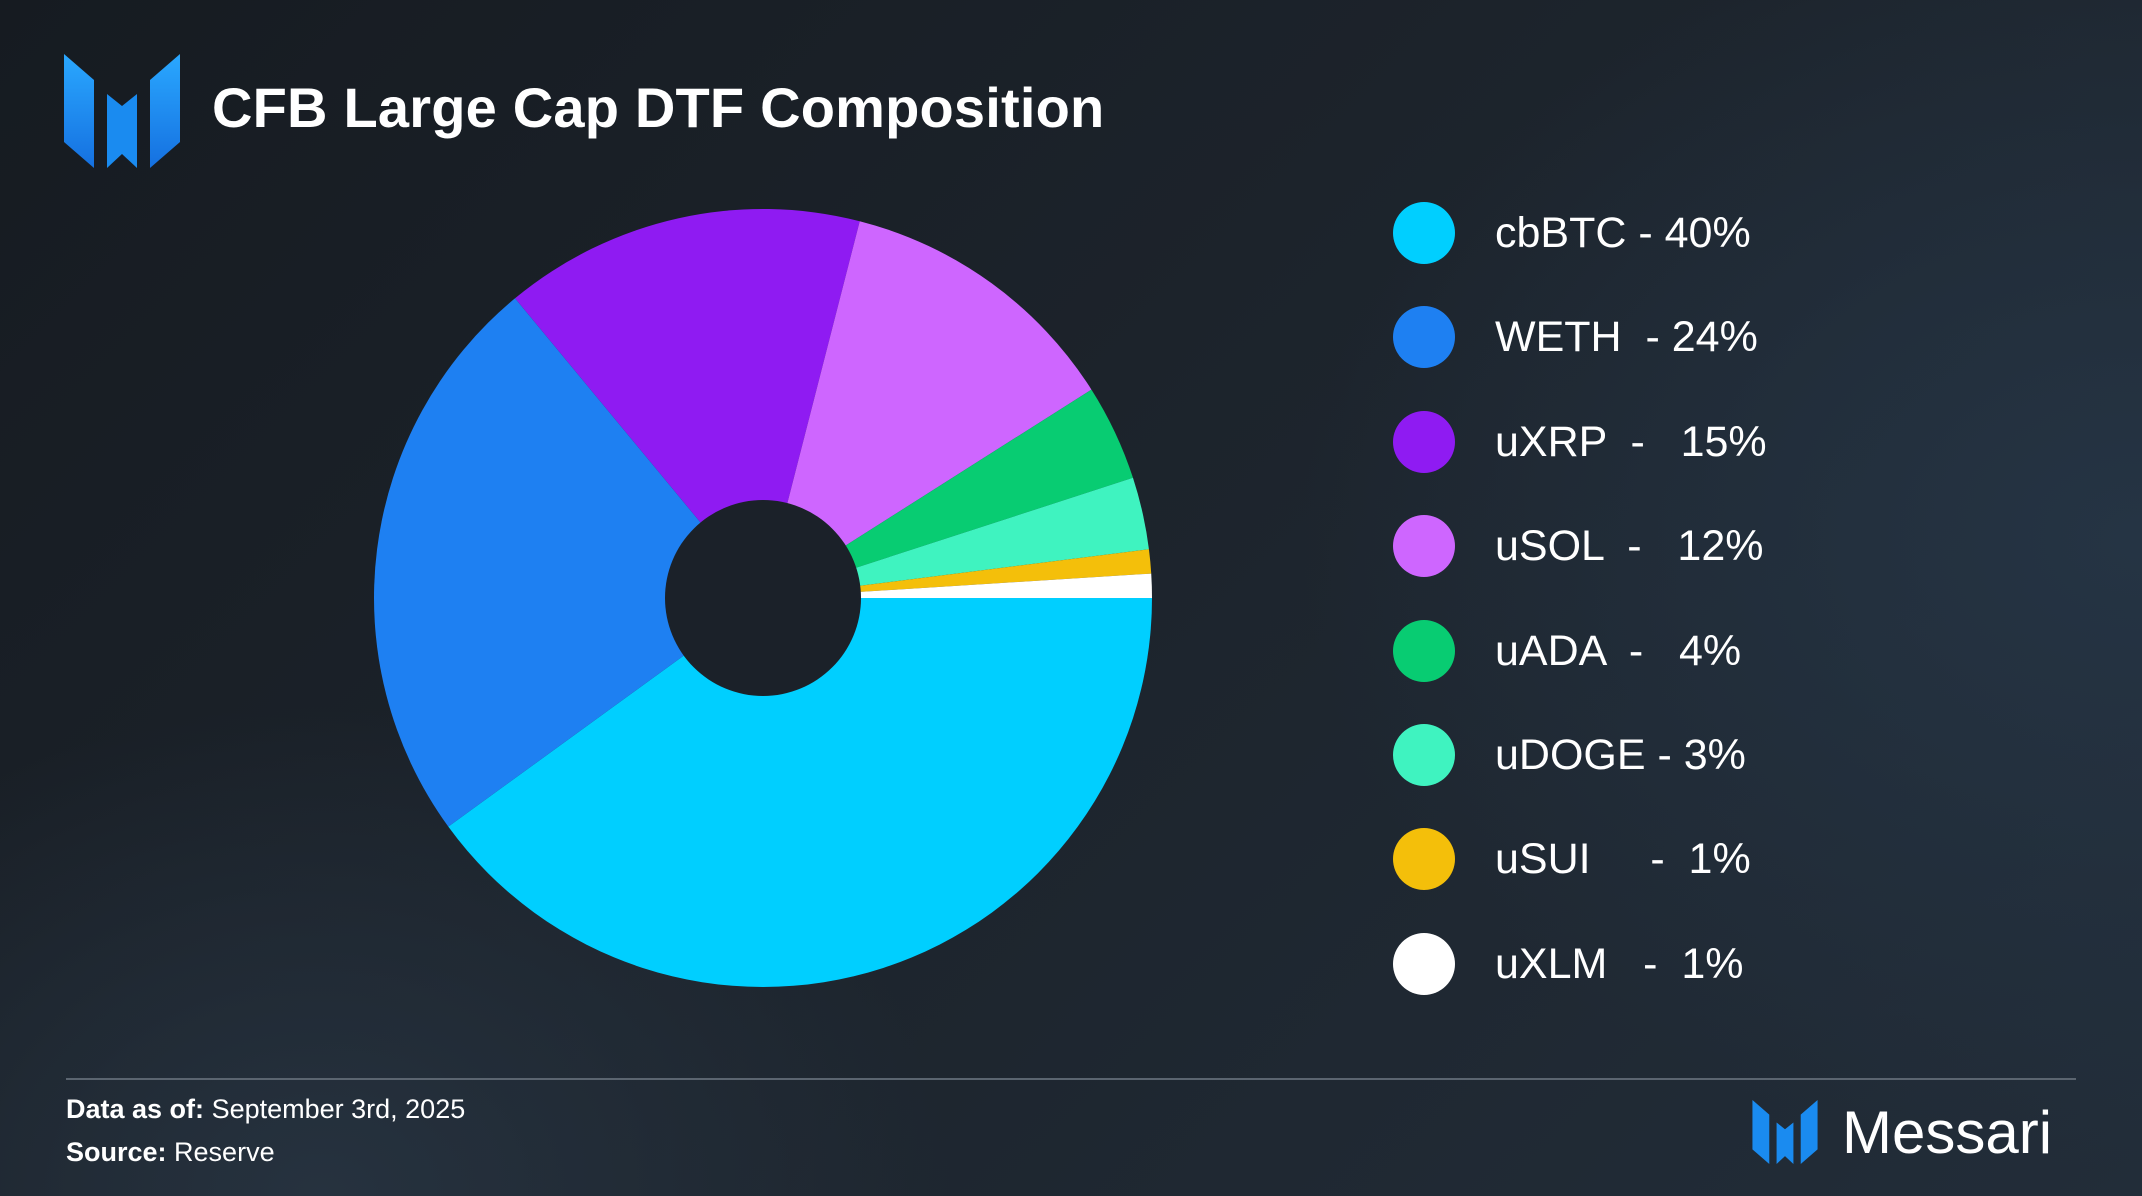 This screenshot has width=2142, height=1196. I want to click on source-note: Source: Reserve, so click(170, 1152).